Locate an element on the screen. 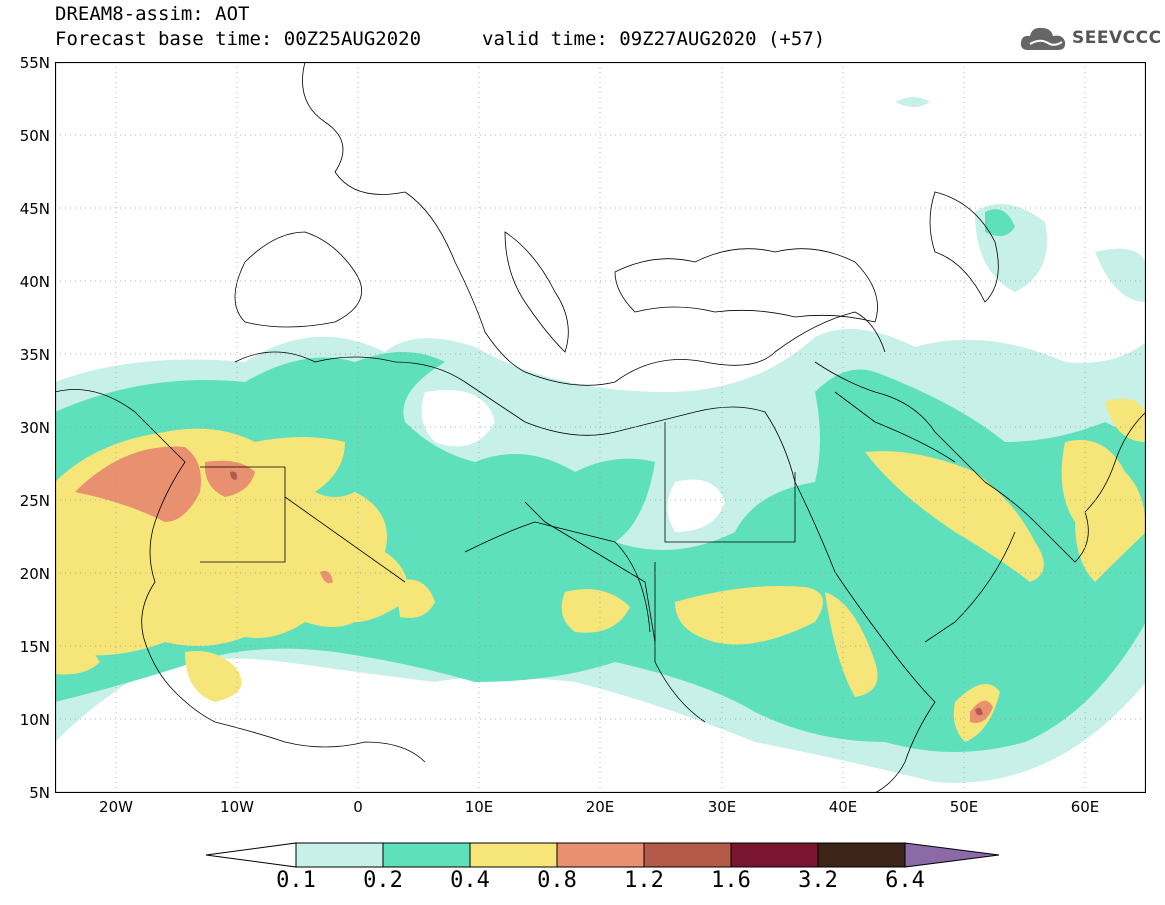 This screenshot has width=1165, height=905. lon-label: 0 is located at coordinates (358, 807).